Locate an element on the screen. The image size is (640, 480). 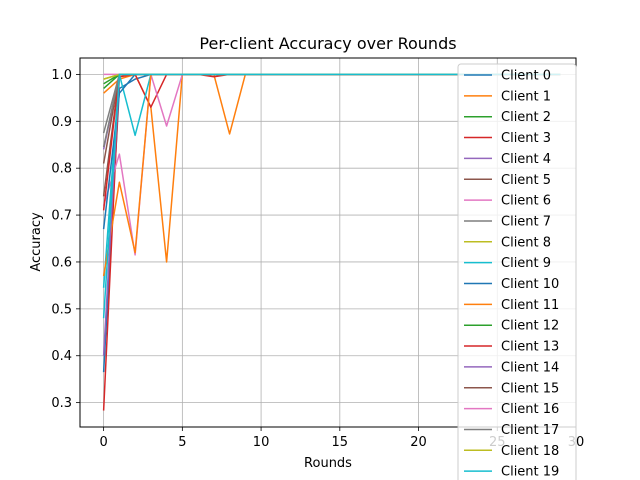
legend-entry-label: Client 9 is located at coordinates (526, 263).